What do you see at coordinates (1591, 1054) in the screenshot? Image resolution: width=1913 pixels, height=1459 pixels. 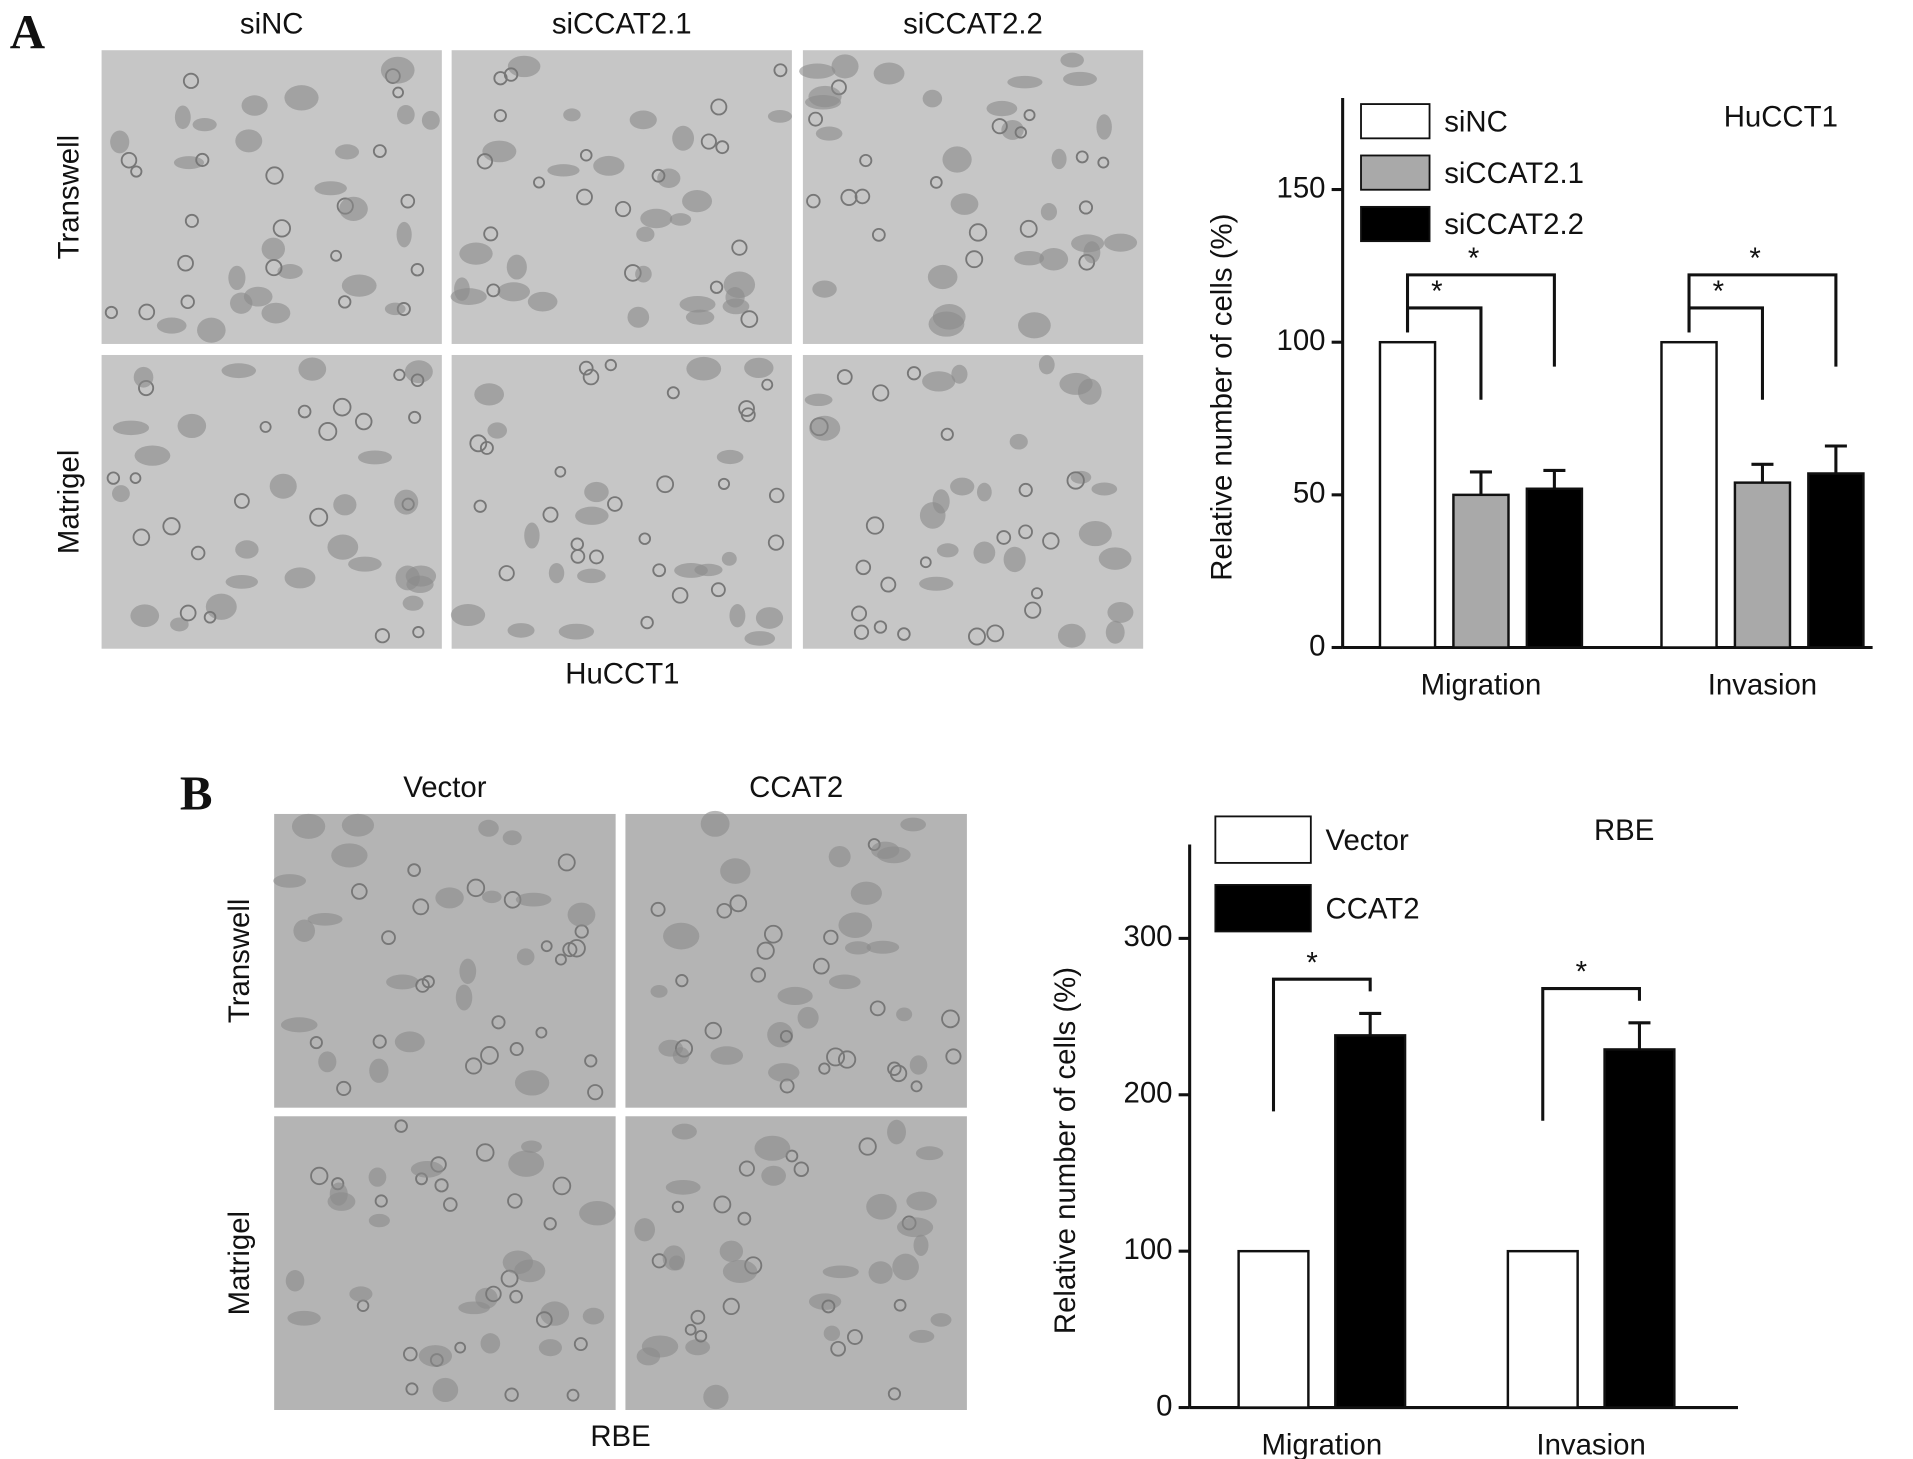 I see `significance-bracket` at bounding box center [1591, 1054].